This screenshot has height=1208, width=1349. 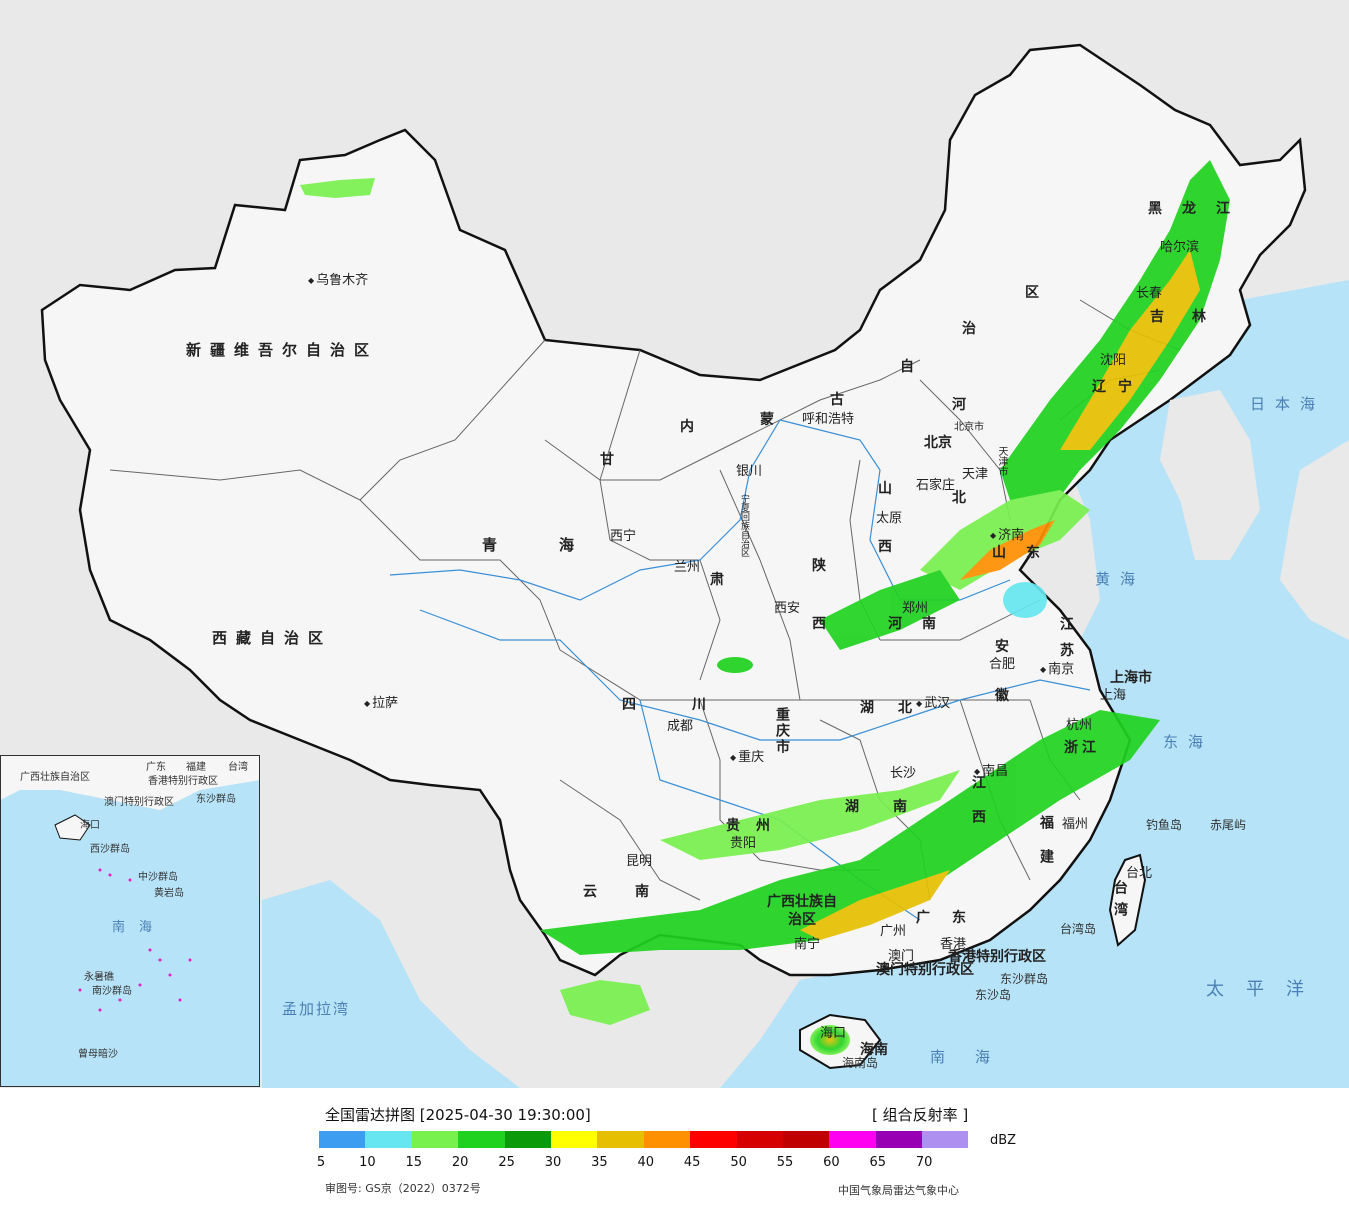 I want to click on city-shijiazhuang: 石家庄, so click(x=936, y=485).